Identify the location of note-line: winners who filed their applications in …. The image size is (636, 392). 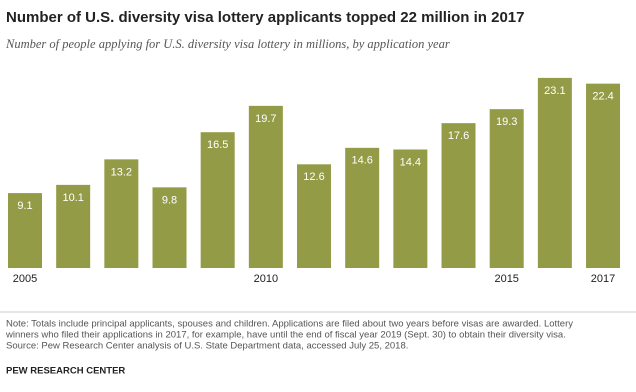
(285, 335).